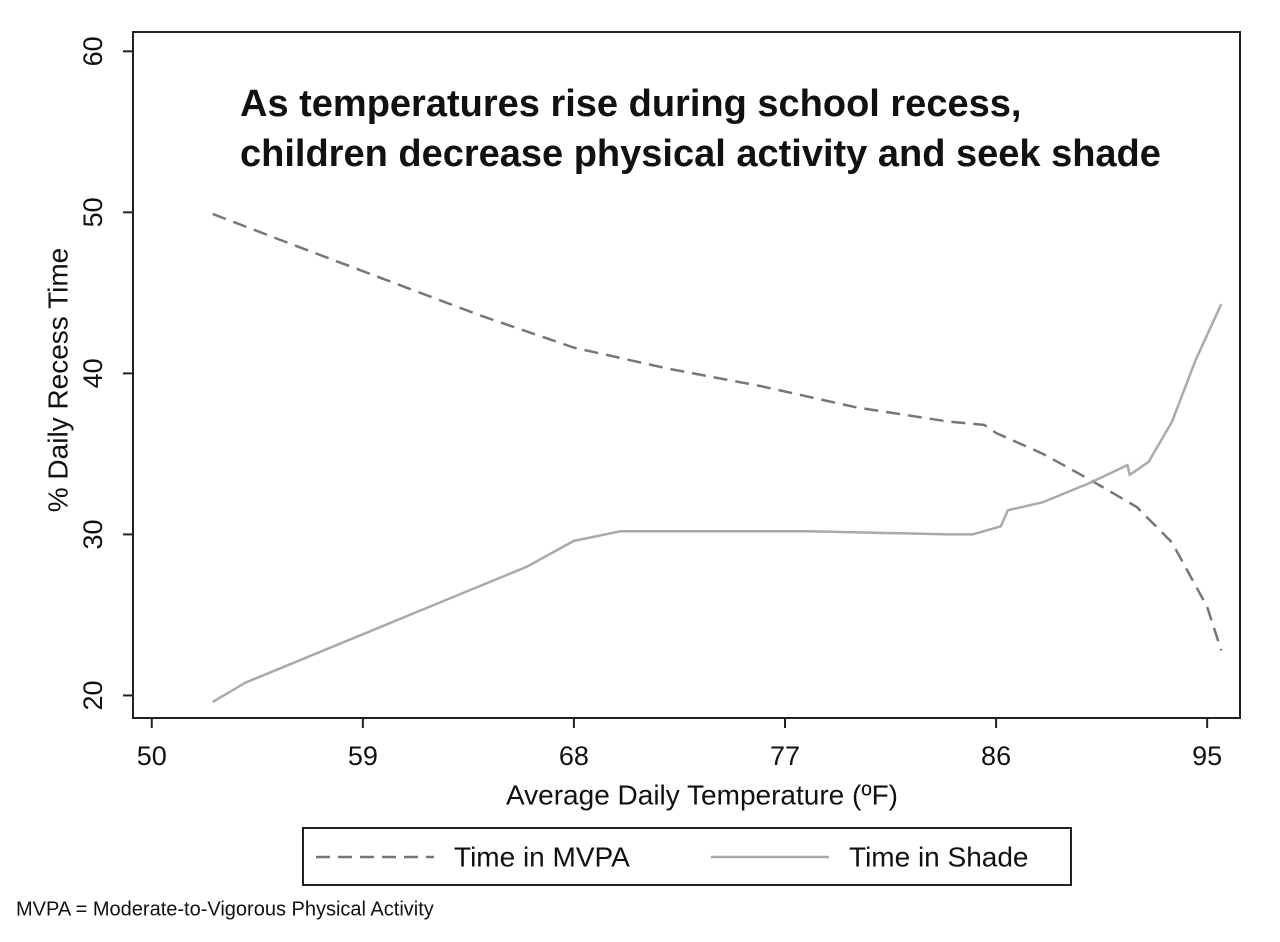  Describe the element at coordinates (996, 756) in the screenshot. I see `x-tick-label: 86` at that location.